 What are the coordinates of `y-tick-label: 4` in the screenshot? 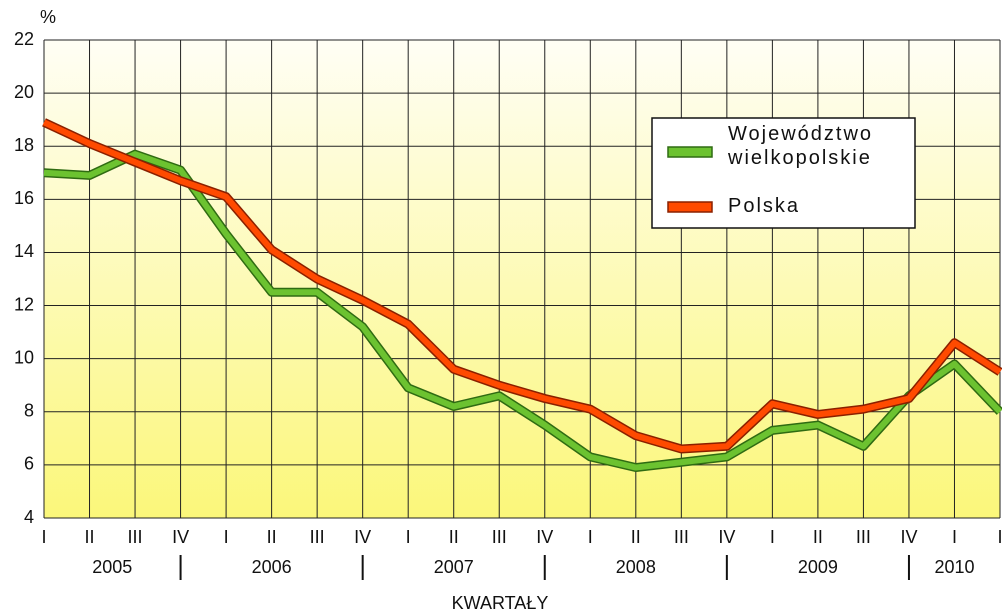 It's located at (29, 517).